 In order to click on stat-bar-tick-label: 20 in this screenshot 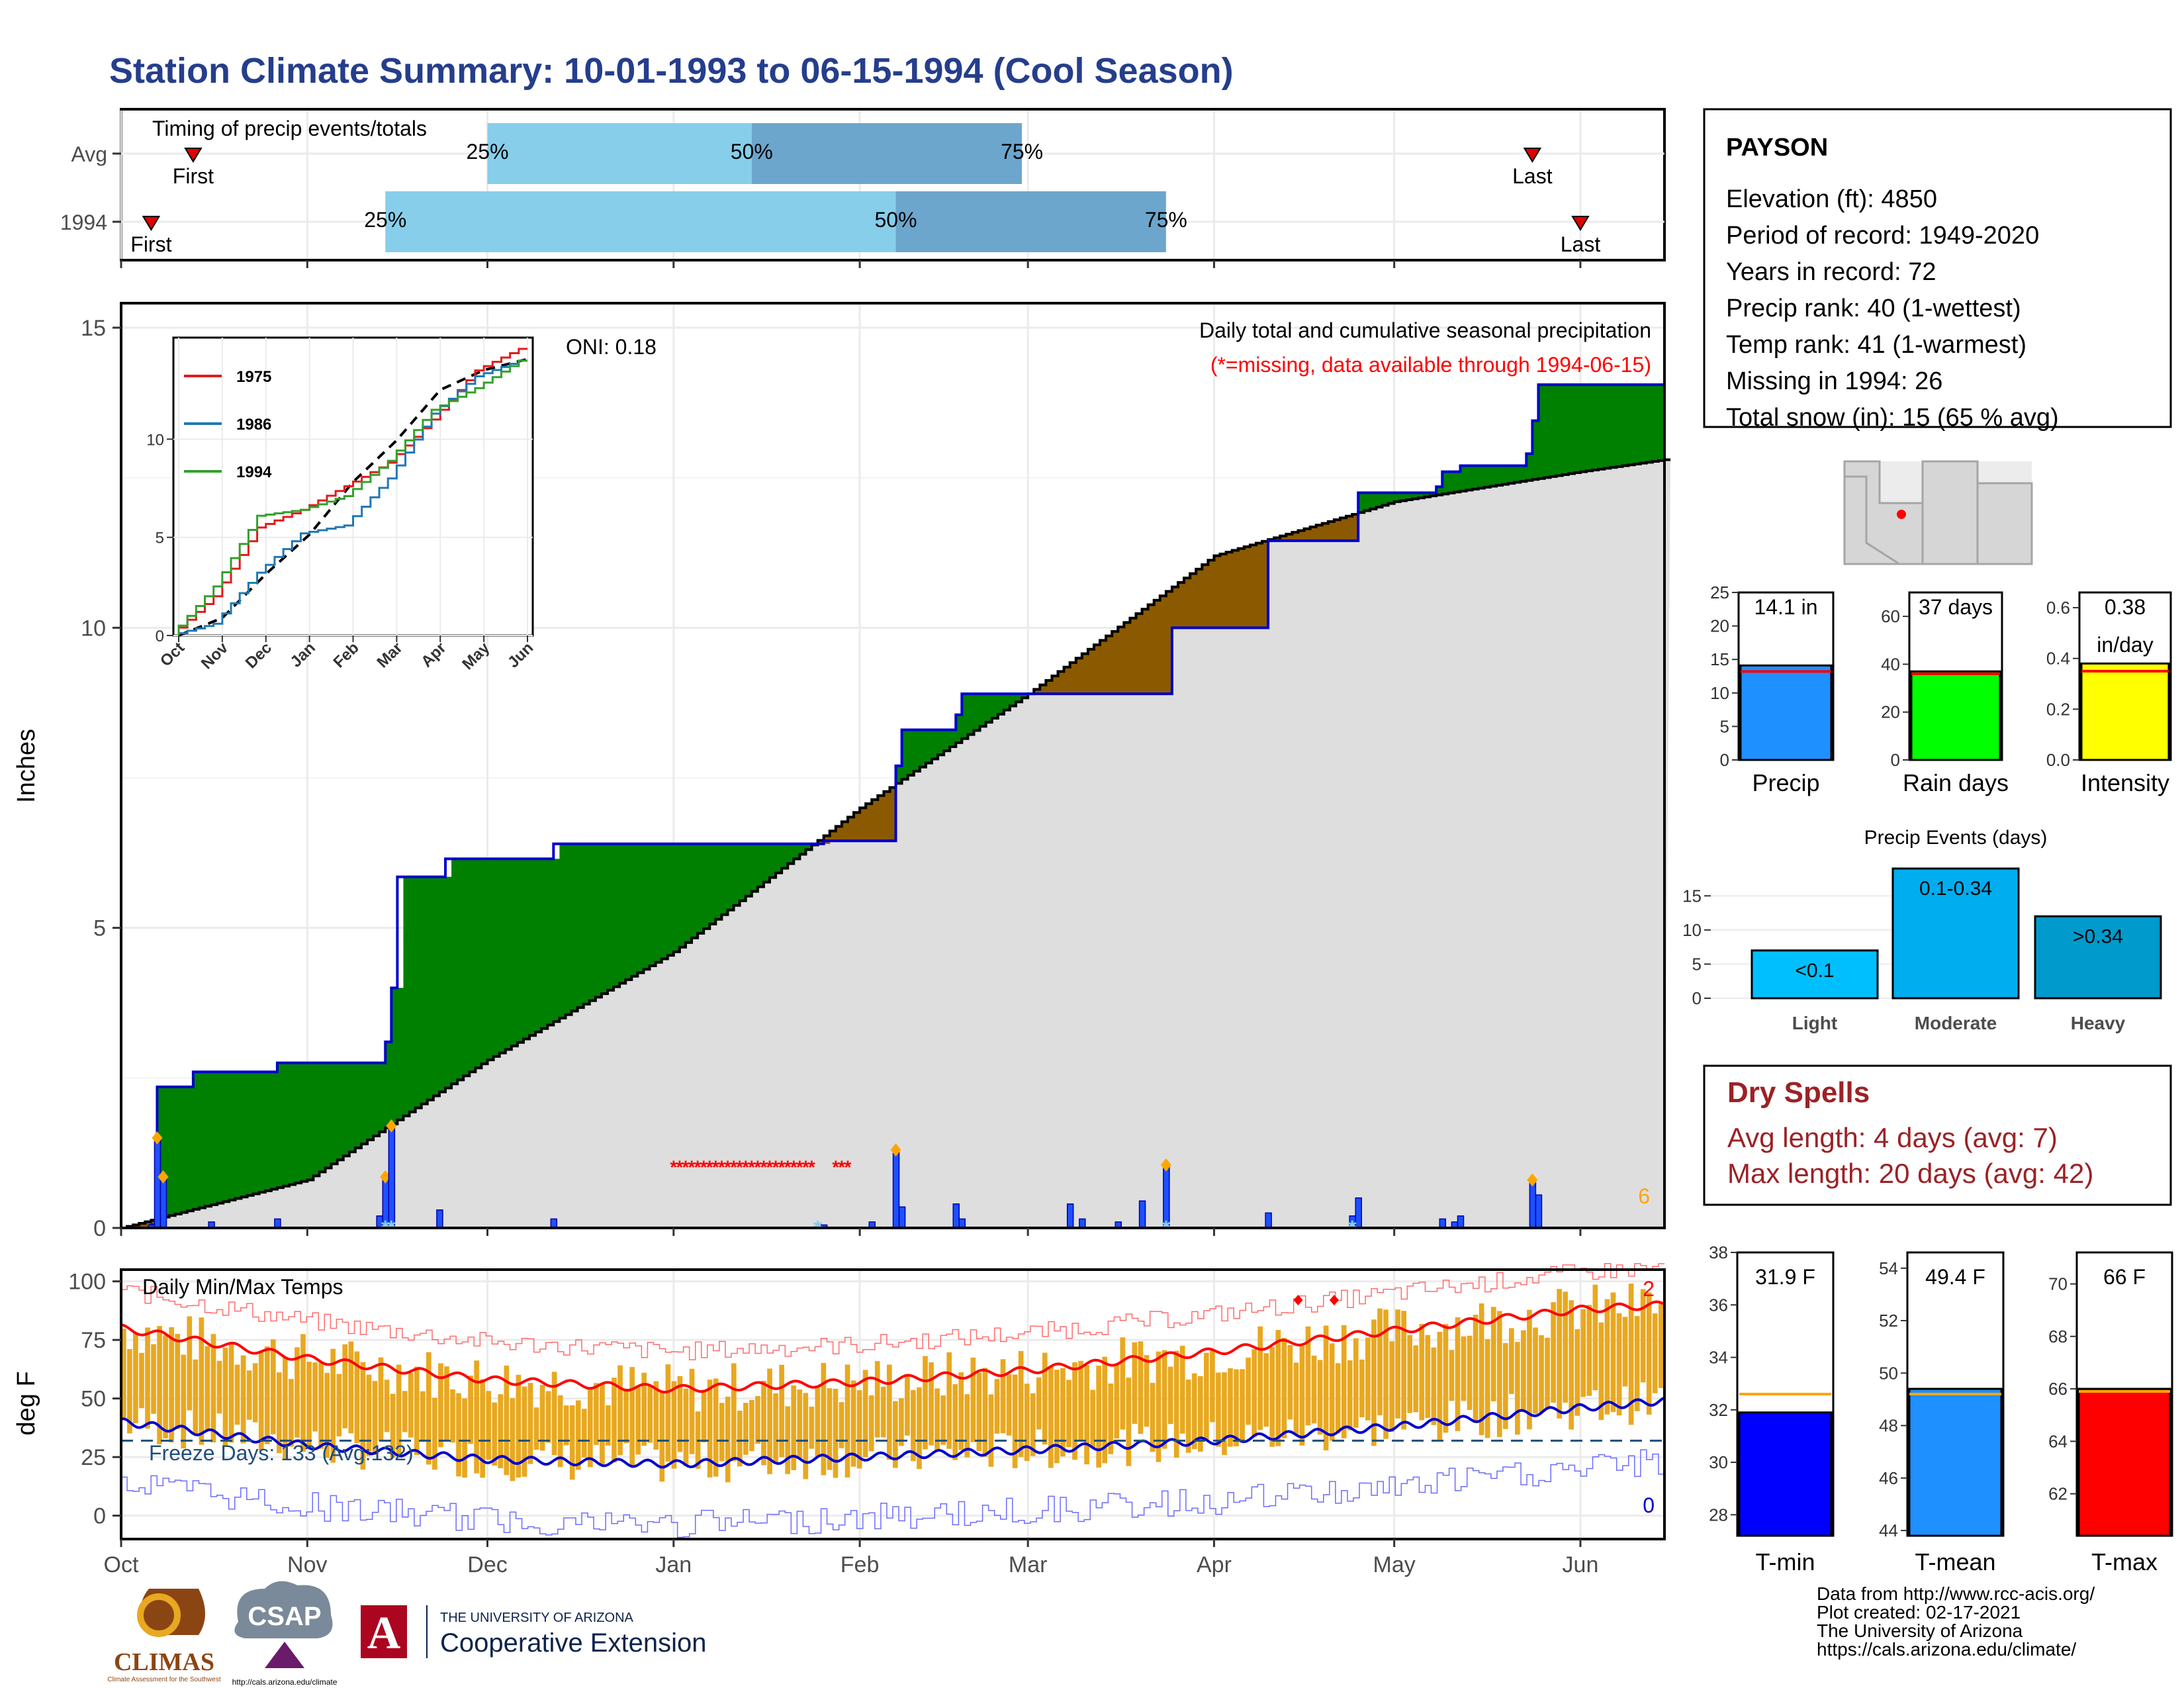, I will do `click(1891, 712)`.